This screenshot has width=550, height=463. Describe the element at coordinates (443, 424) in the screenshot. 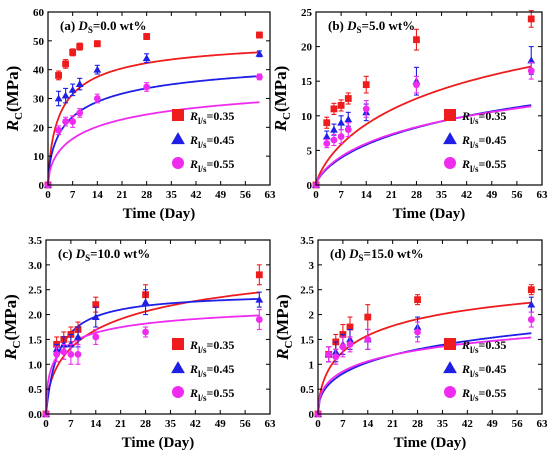

I see `x-tick-label: 35` at that location.